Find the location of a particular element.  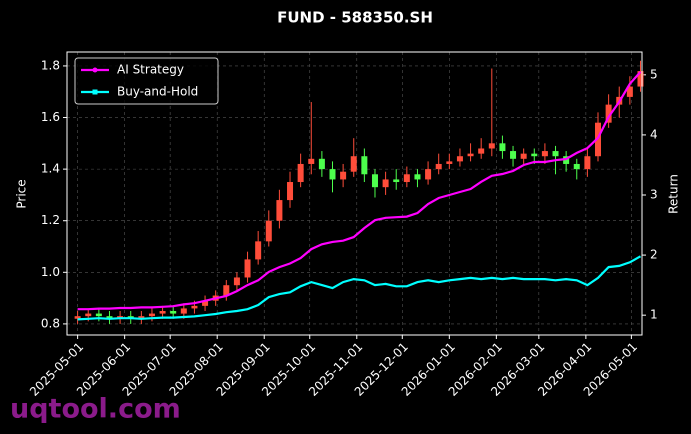

y-axis-label: Price is located at coordinates (22, 193).